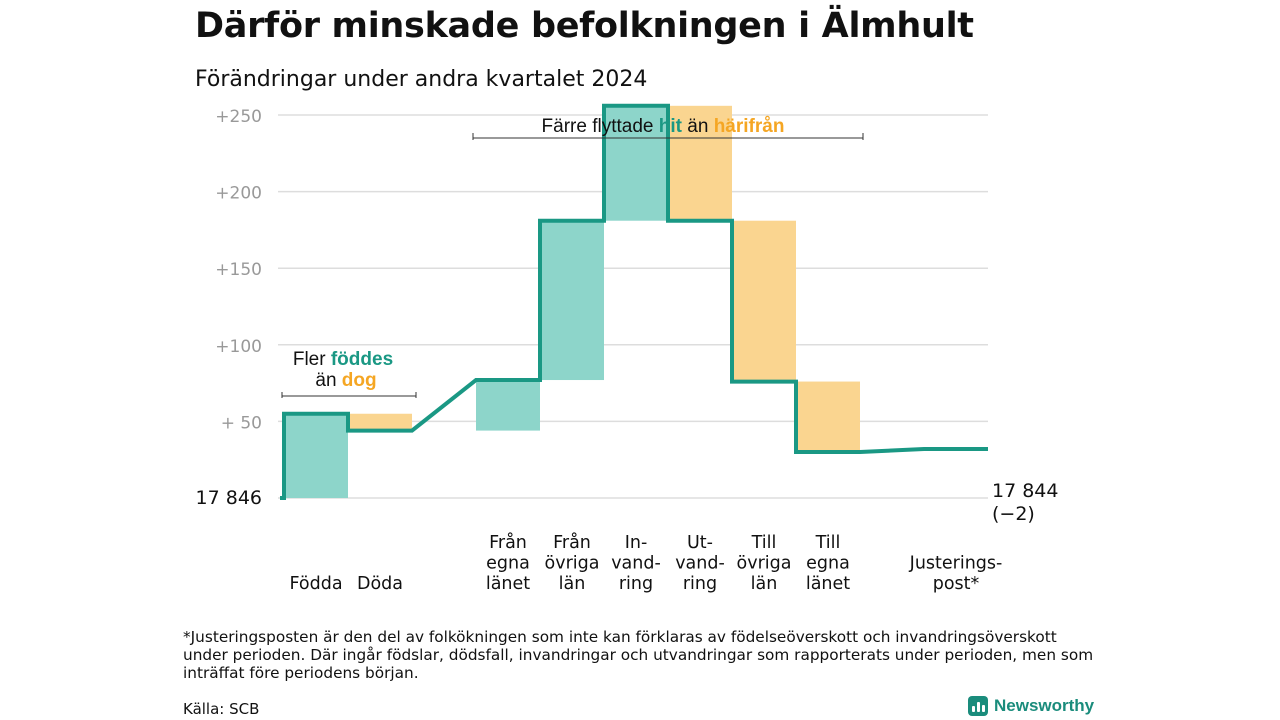 The image size is (1280, 720). I want to click on category-label: Justerings-, so click(956, 564).